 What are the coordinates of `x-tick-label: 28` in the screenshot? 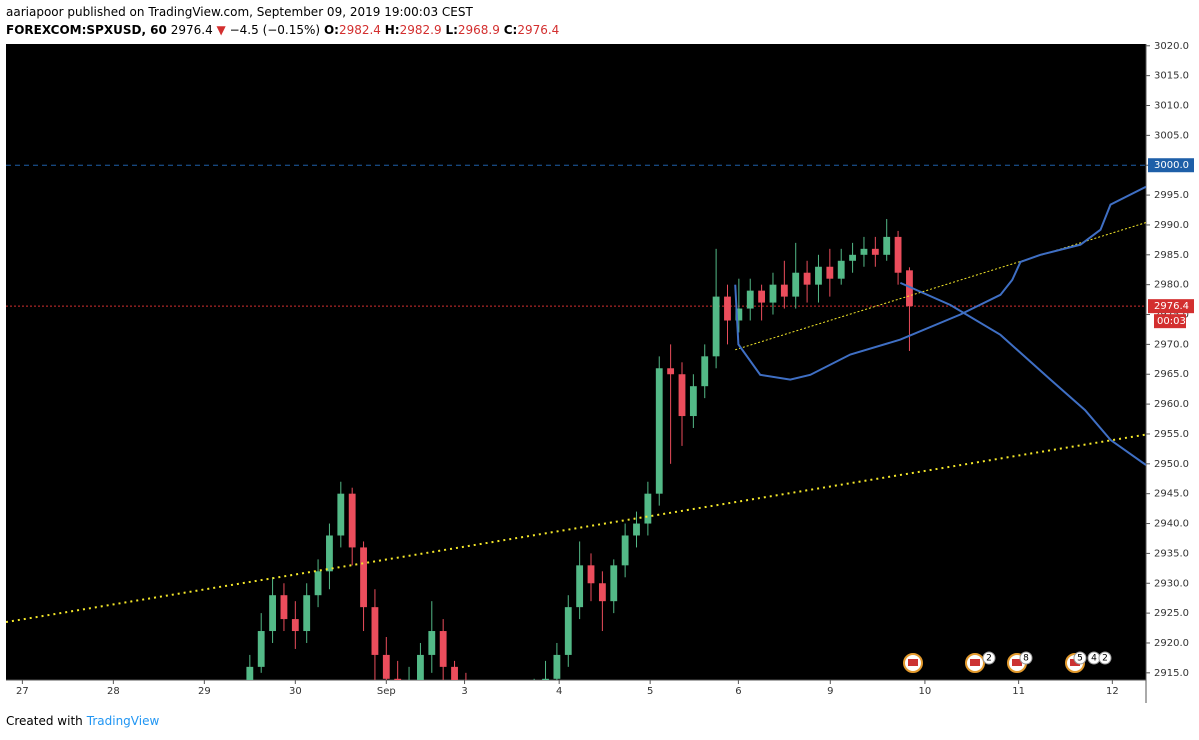 It's located at (113, 691).